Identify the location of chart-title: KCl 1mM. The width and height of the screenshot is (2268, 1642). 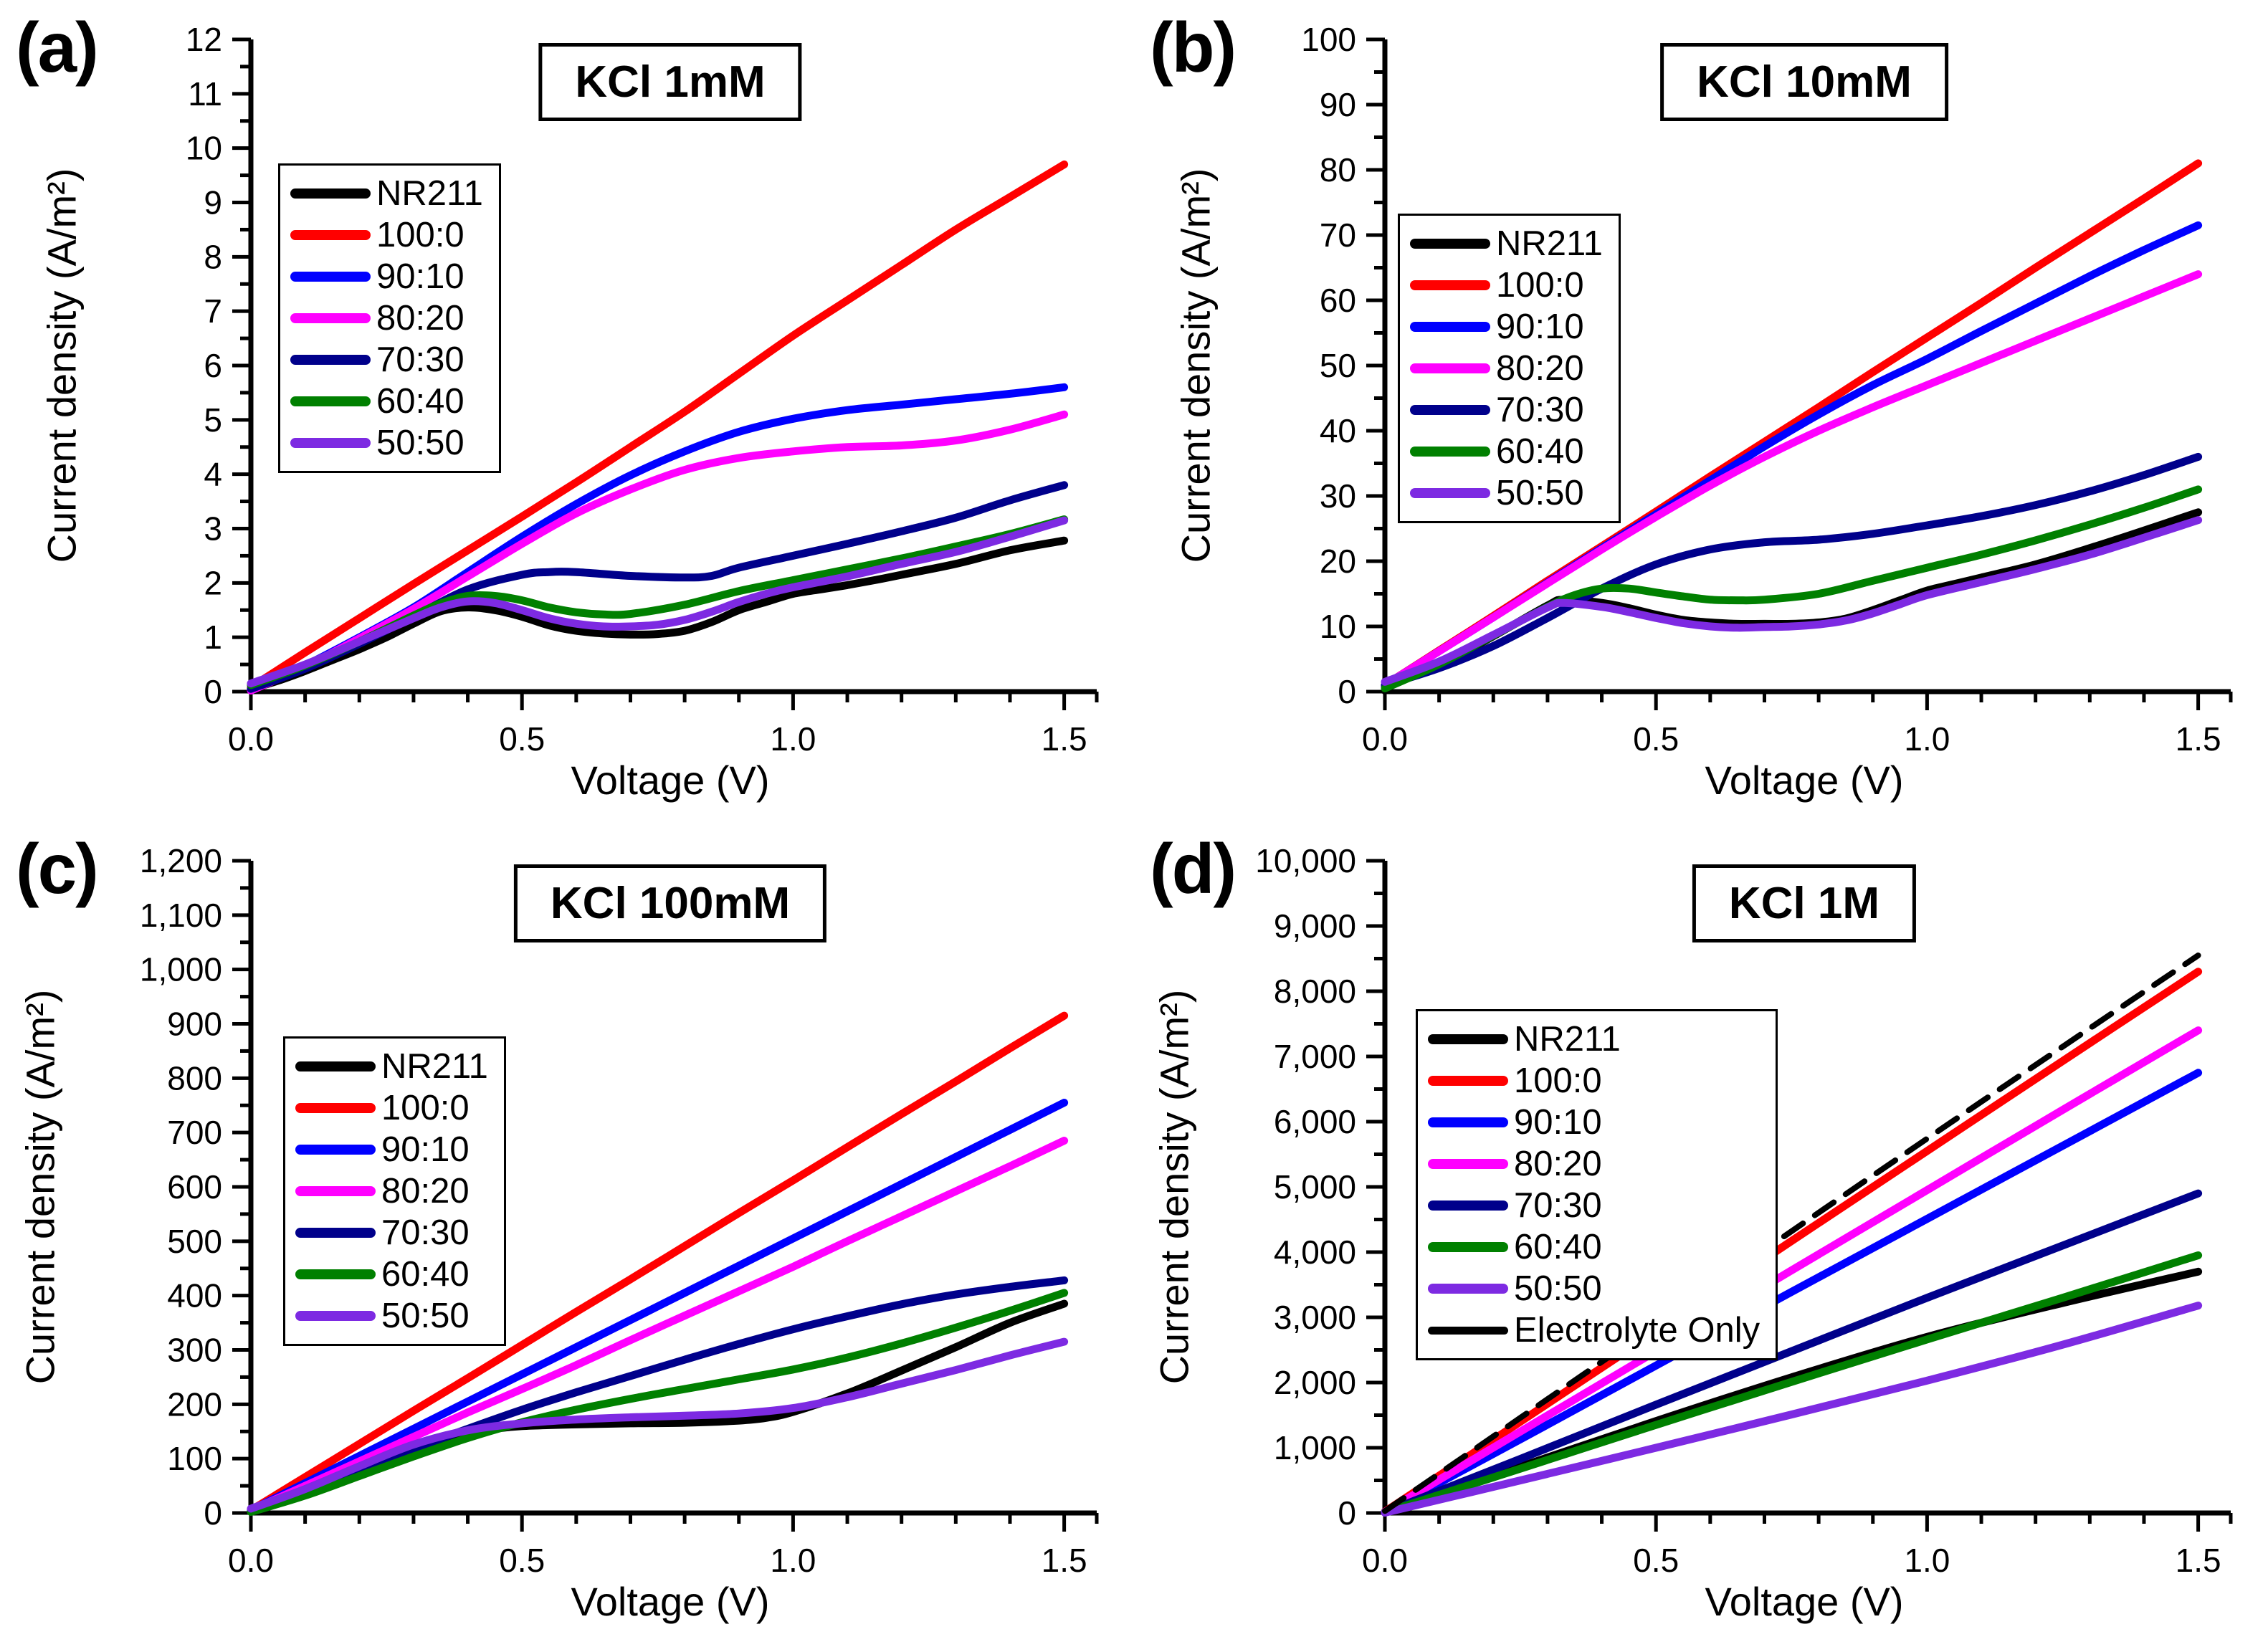
(670, 82).